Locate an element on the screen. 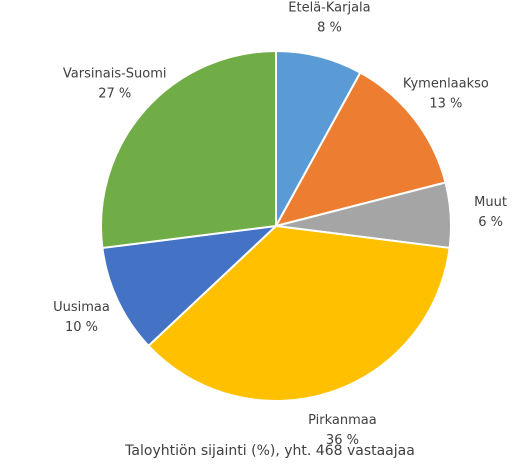  slice-label: Etelä-Karjala is located at coordinates (329, 7).